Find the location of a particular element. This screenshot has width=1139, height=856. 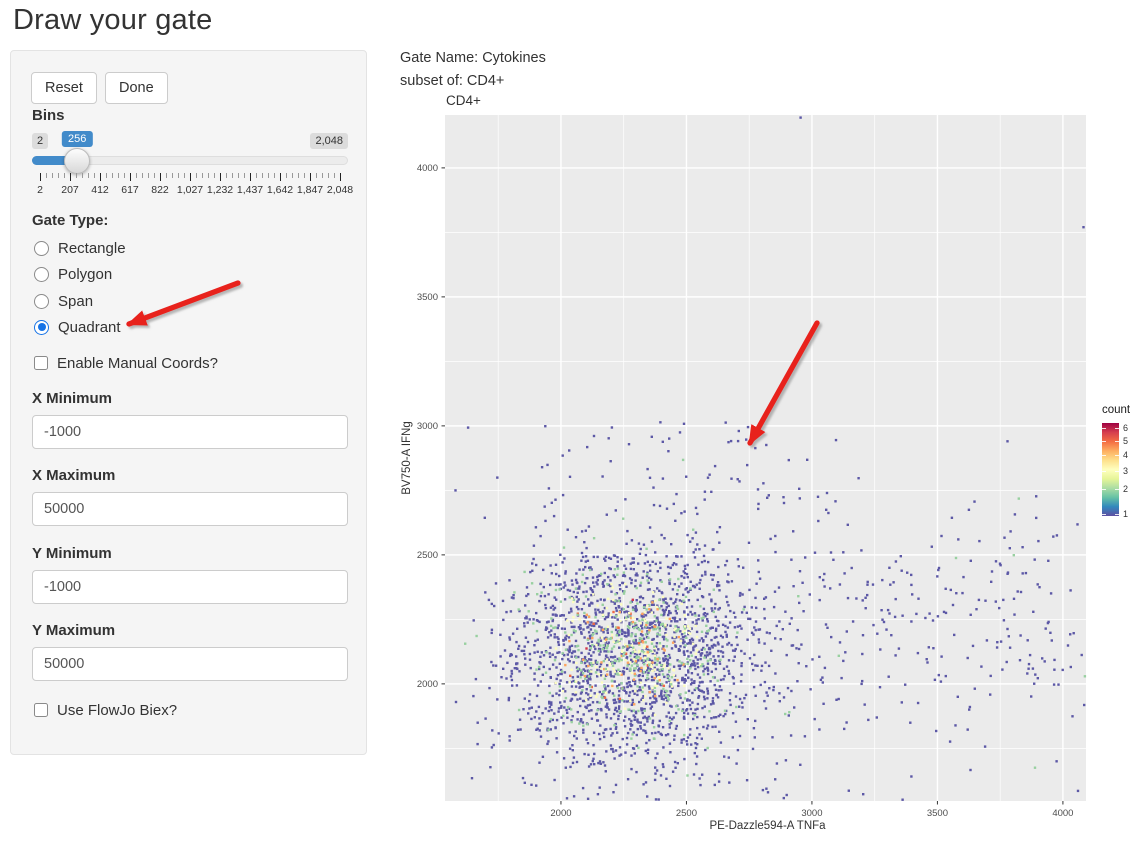

y-maximum-label: Y Maximum is located at coordinates (74, 630).